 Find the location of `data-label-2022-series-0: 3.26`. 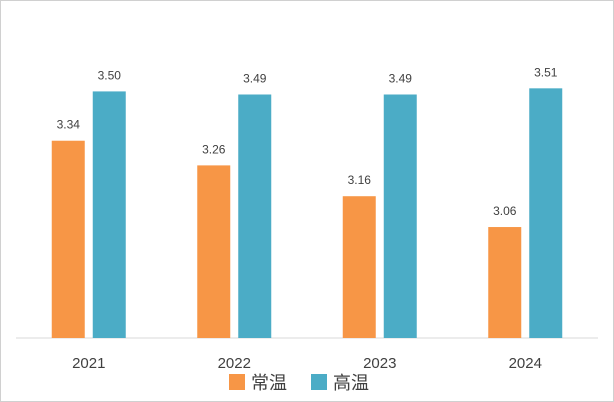

data-label-2022-series-0: 3.26 is located at coordinates (214, 149).